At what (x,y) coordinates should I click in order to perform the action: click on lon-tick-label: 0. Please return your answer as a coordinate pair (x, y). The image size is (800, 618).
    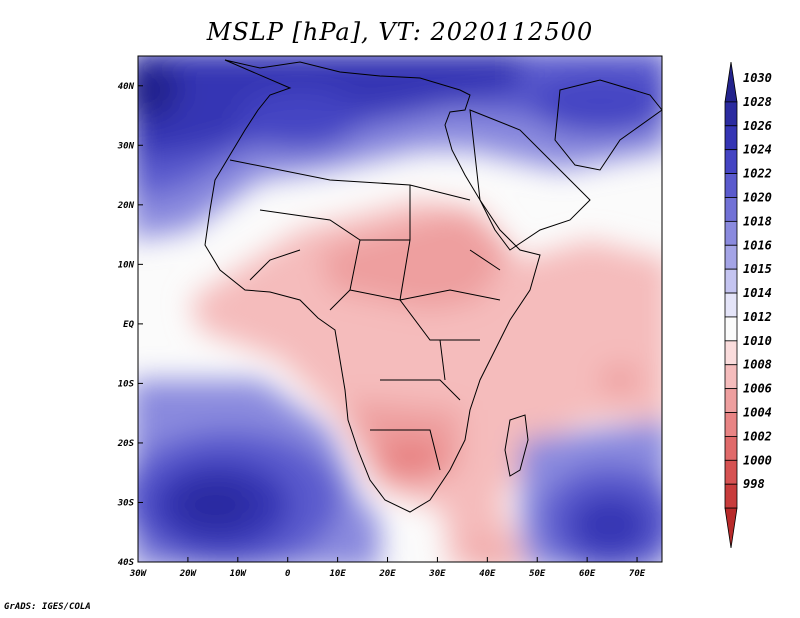
    Looking at the image, I should click on (288, 574).